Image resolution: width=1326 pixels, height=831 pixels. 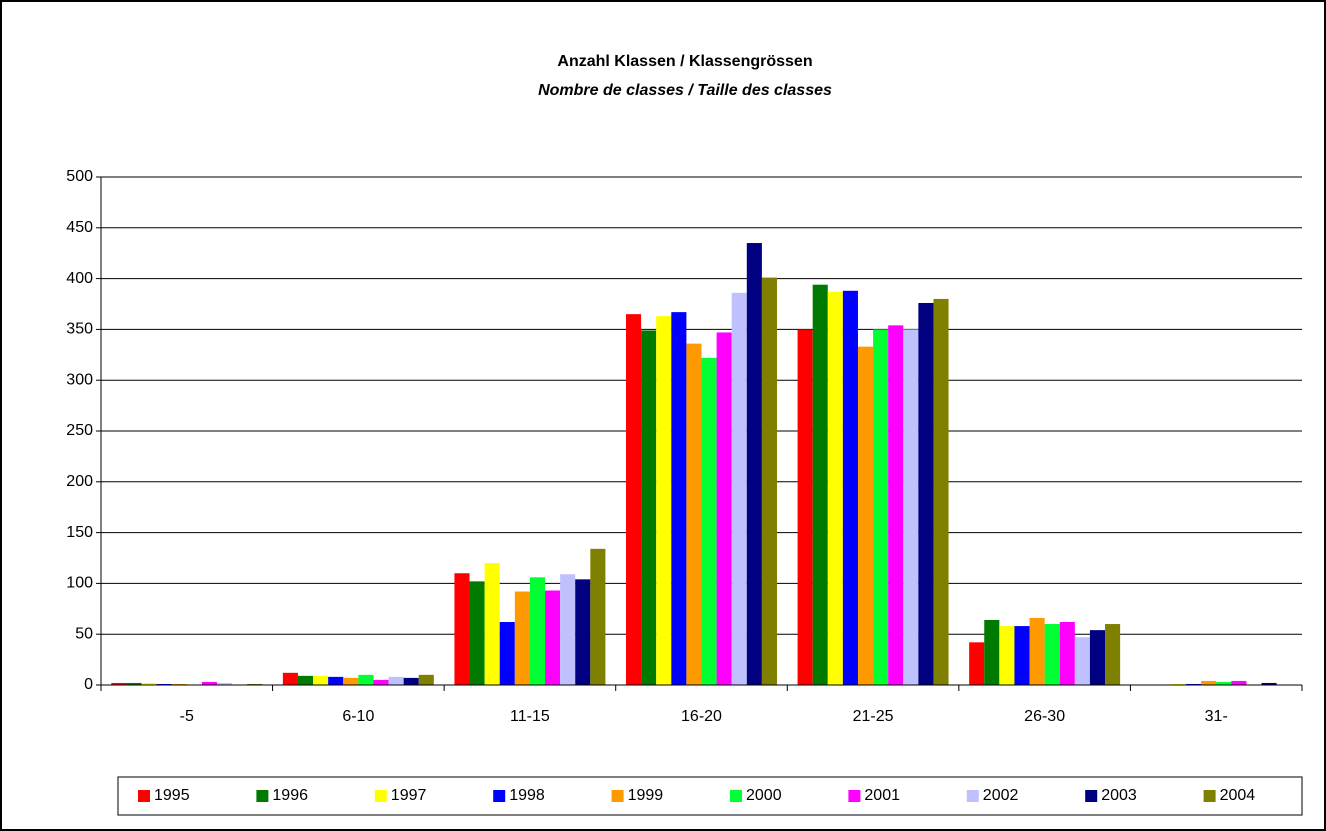 What do you see at coordinates (79, 379) in the screenshot?
I see `y-tick-label: 300` at bounding box center [79, 379].